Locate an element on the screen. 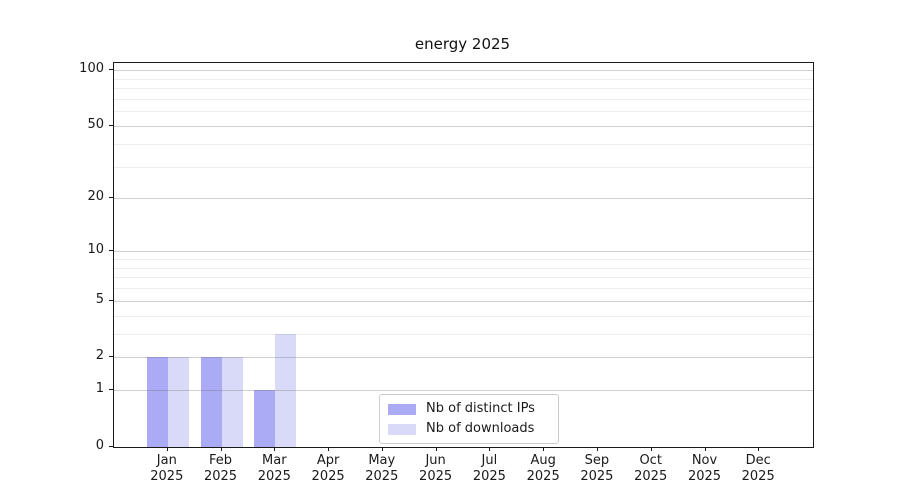 The image size is (900, 500). legend-item-downloads: Nb of downloads is located at coordinates (469, 429).